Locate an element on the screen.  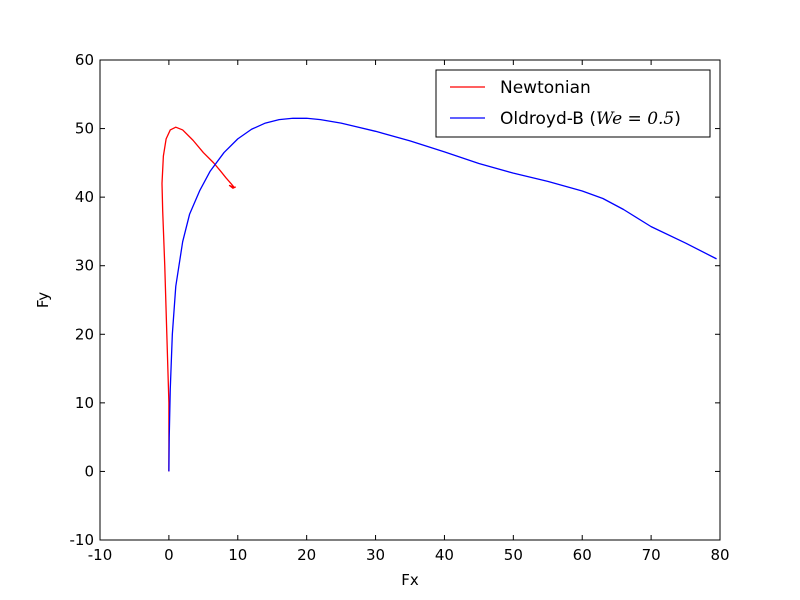
legend-label-oldroyd-b-suffix: ) is located at coordinates (677, 119).